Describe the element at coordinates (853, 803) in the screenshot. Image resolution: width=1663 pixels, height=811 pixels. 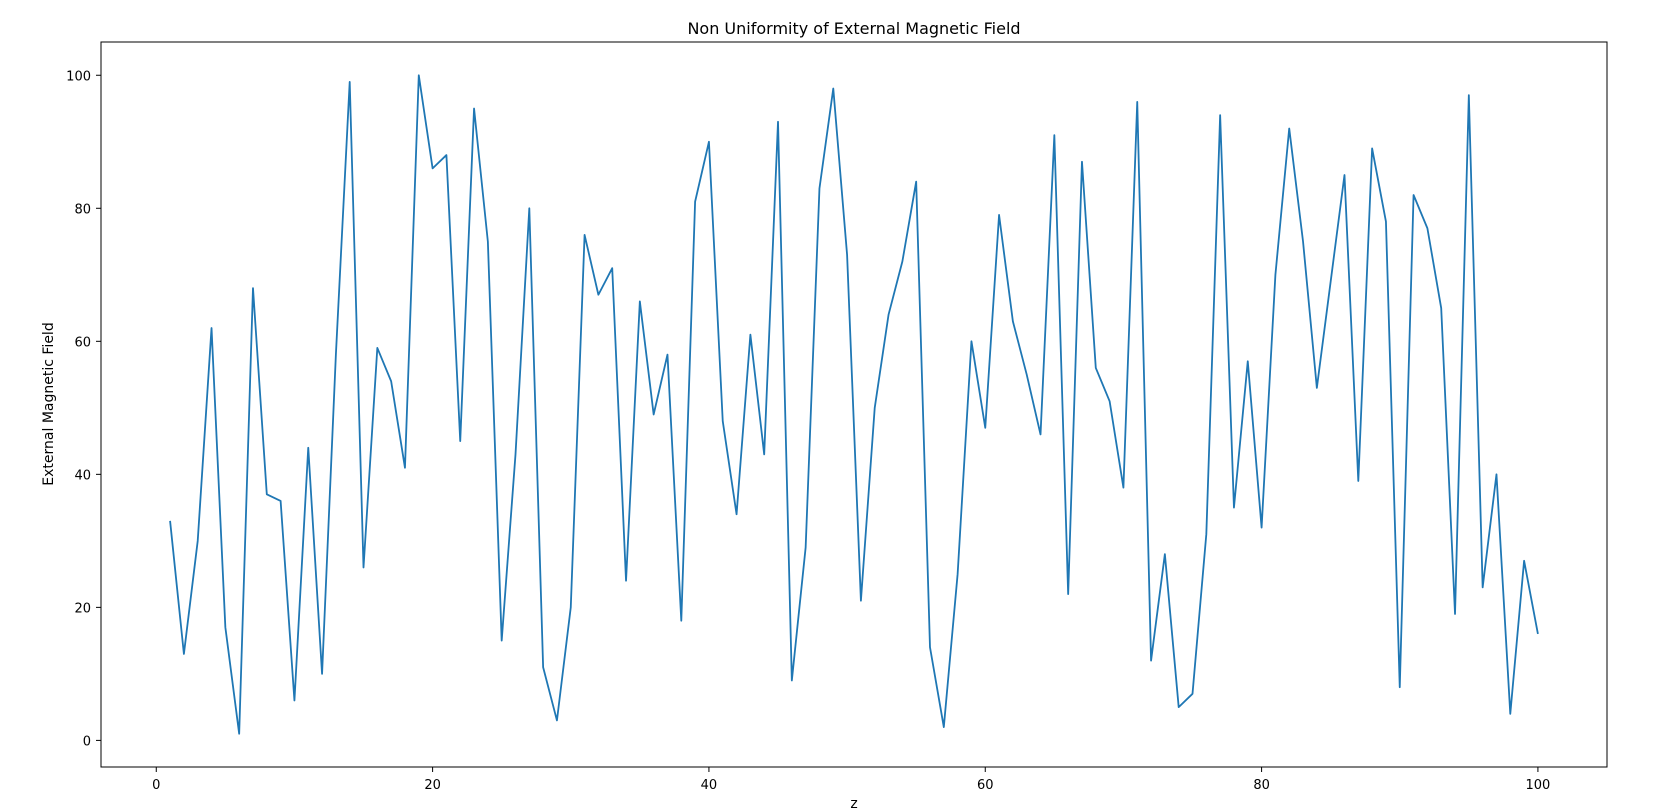
I see `x-axis-label: z` at that location.